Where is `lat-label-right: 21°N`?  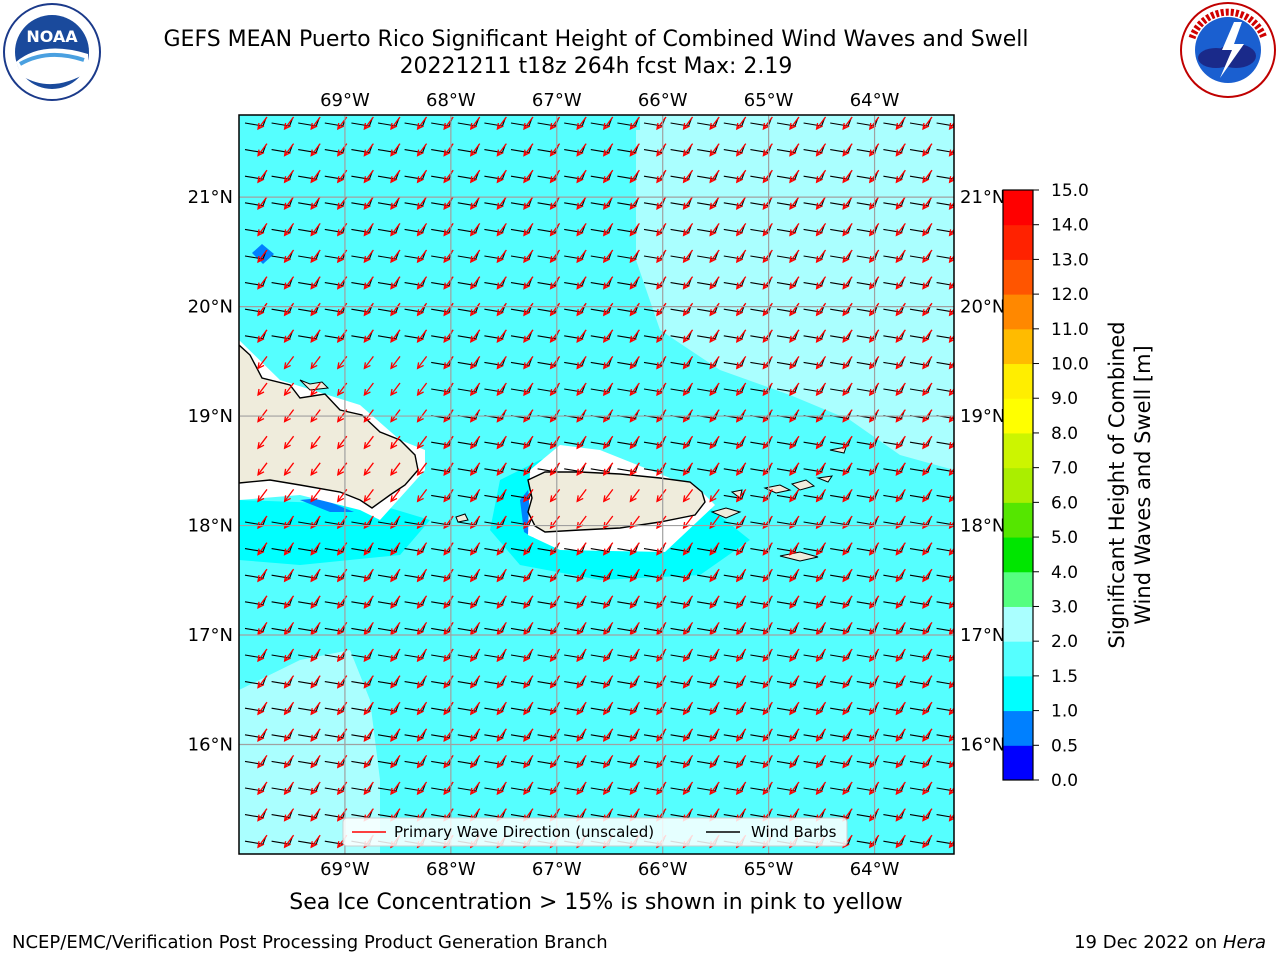 lat-label-right: 21°N is located at coordinates (982, 197).